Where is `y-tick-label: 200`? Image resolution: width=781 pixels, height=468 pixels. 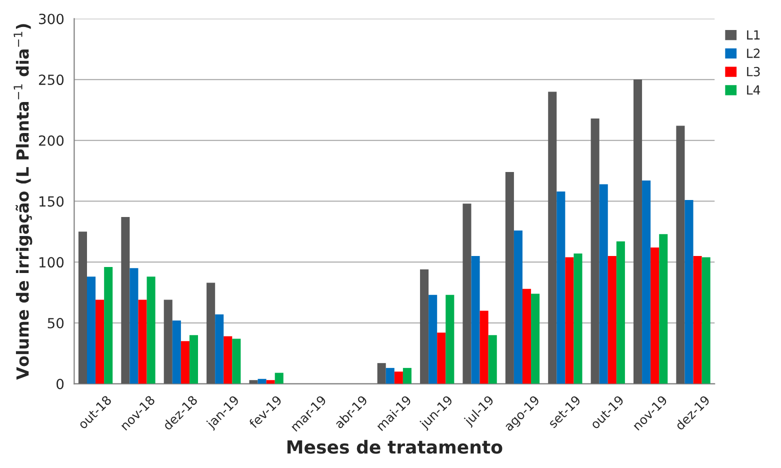 y-tick-label: 200 is located at coordinates (51, 140).